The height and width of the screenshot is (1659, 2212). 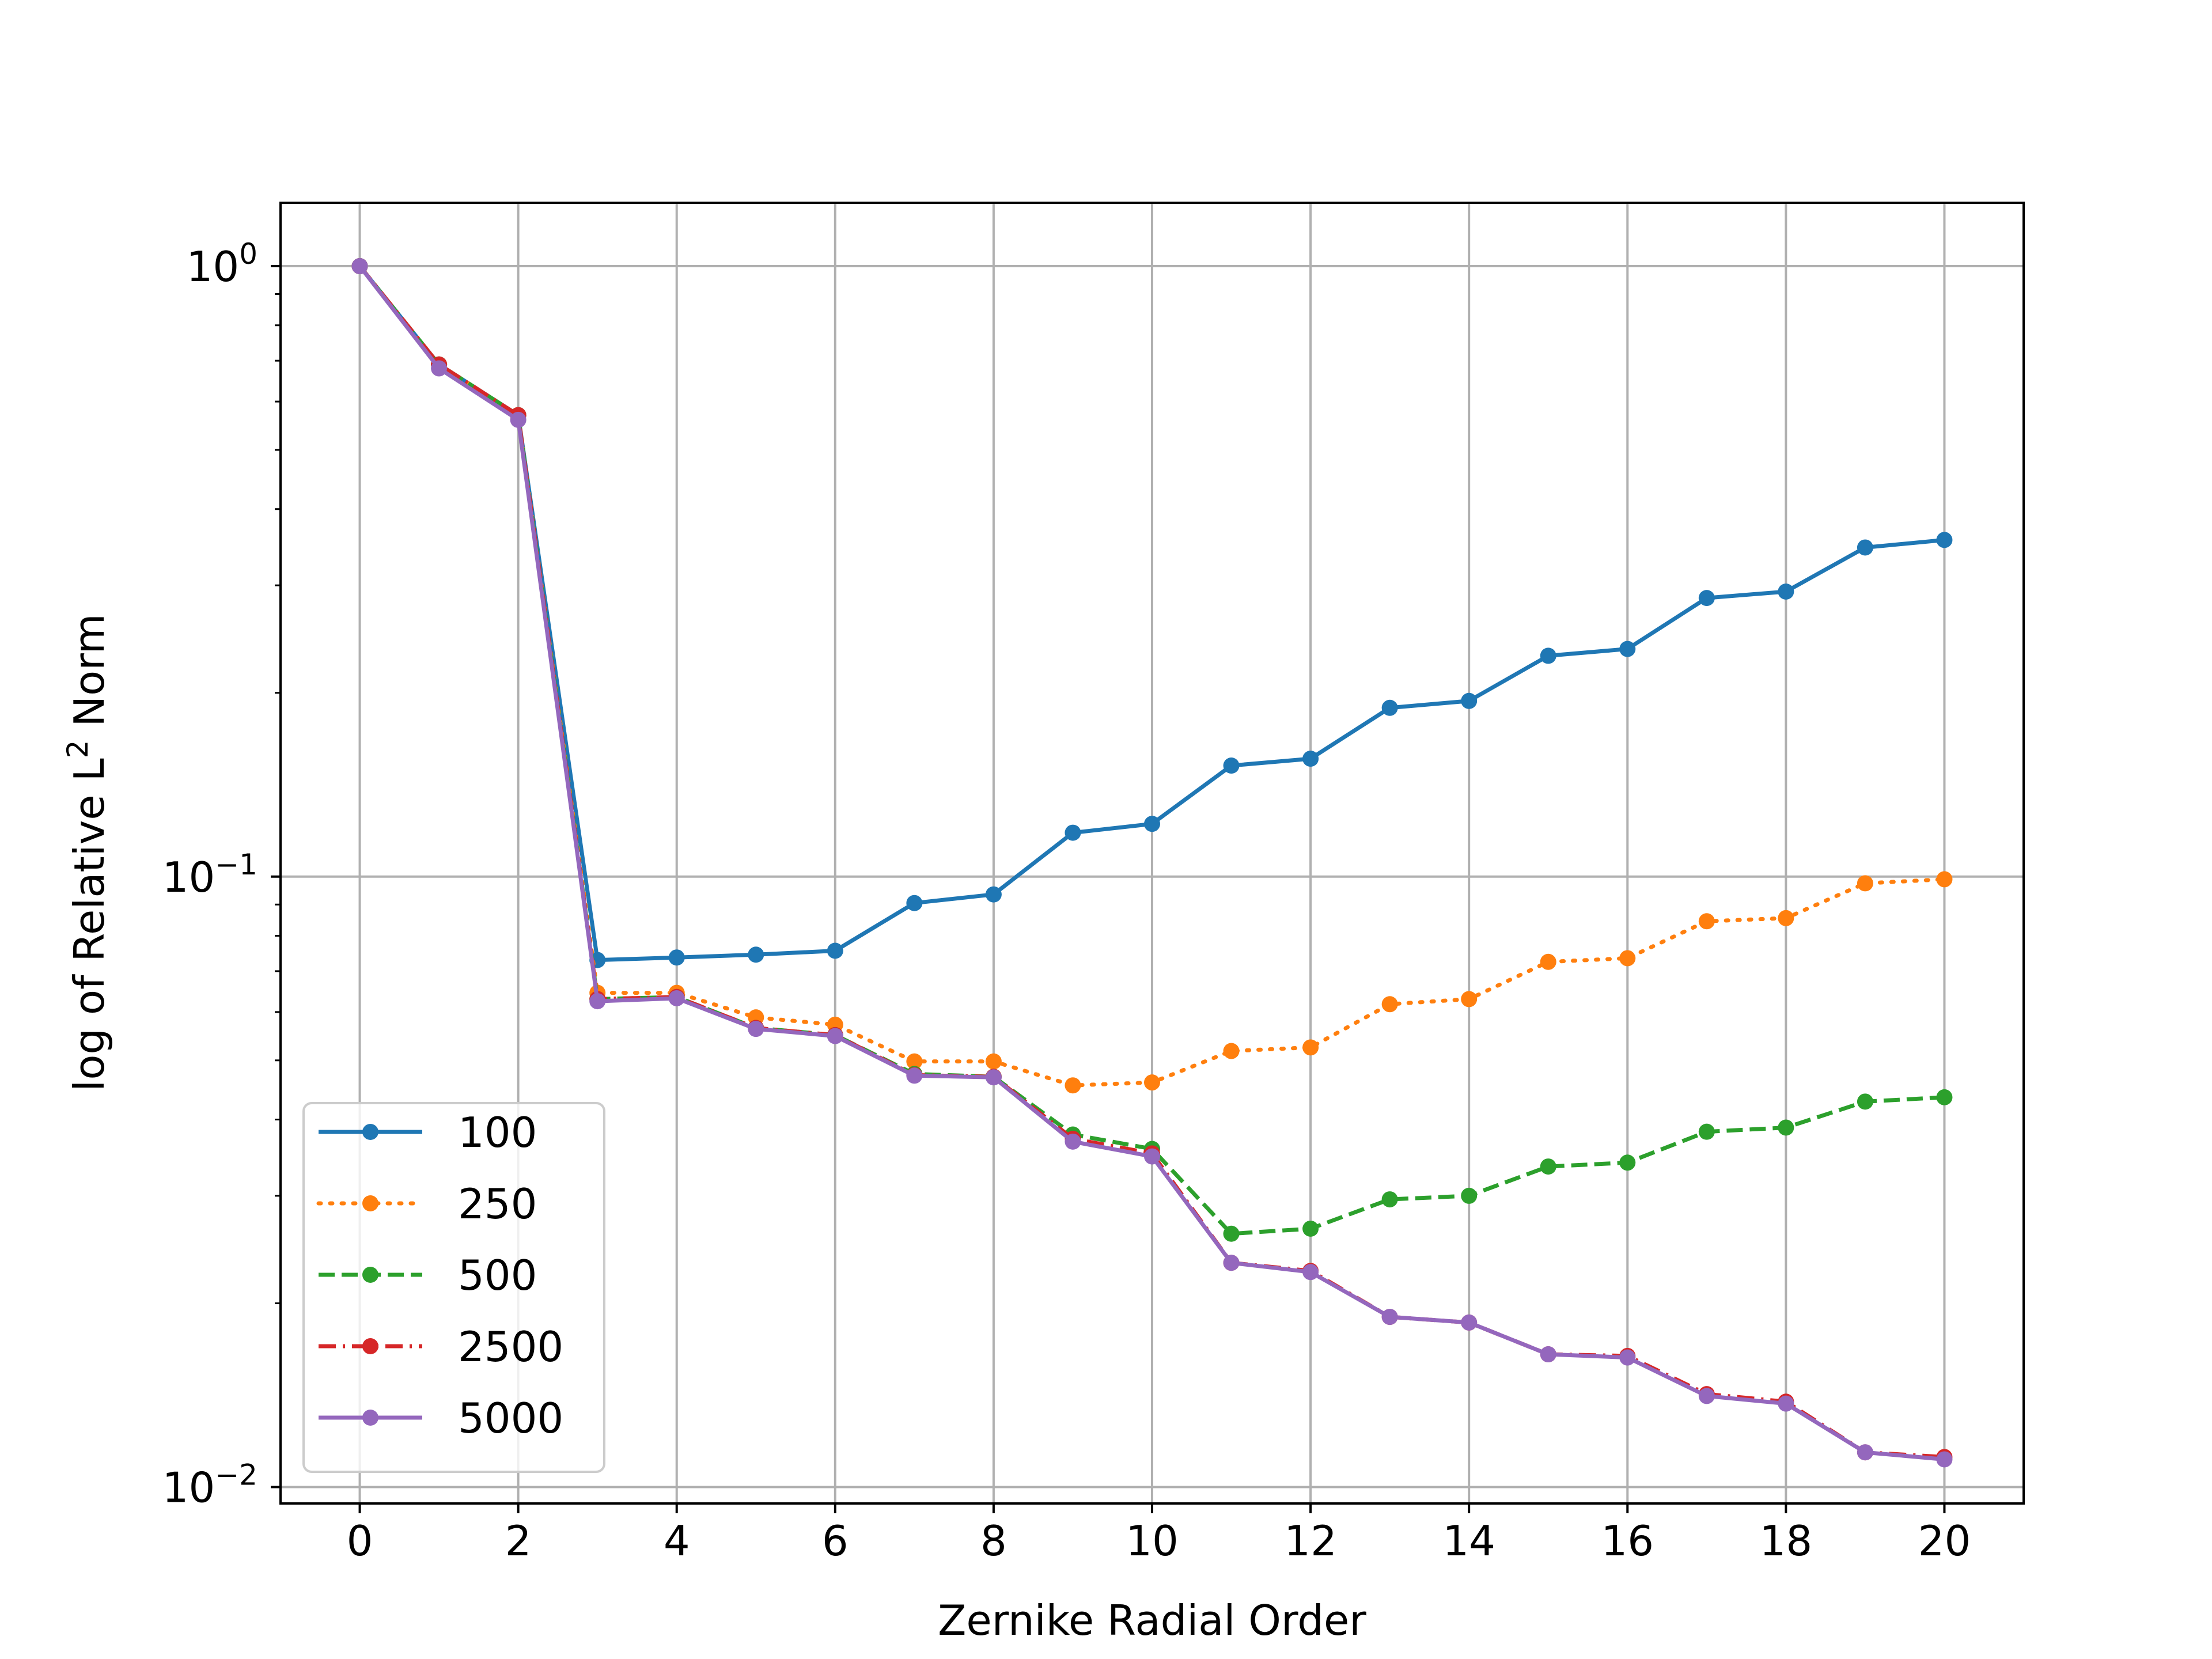 What do you see at coordinates (835, 1541) in the screenshot?
I see `x-tick-label: 6` at bounding box center [835, 1541].